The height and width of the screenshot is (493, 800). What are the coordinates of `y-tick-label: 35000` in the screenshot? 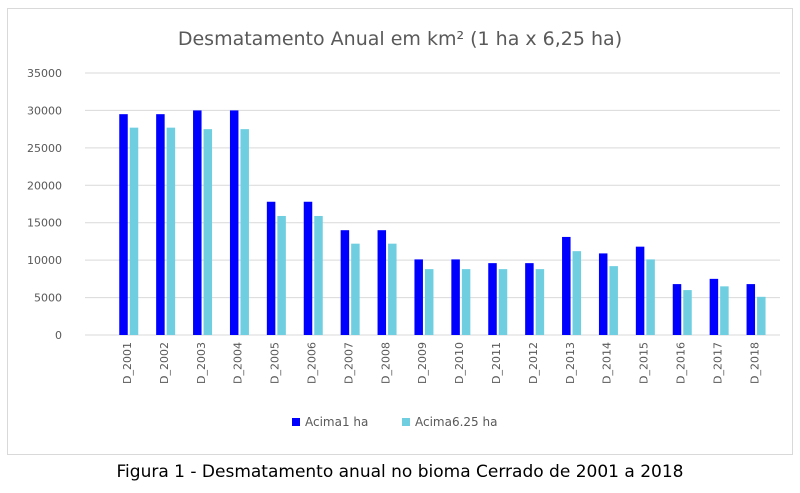 It's located at (44, 73).